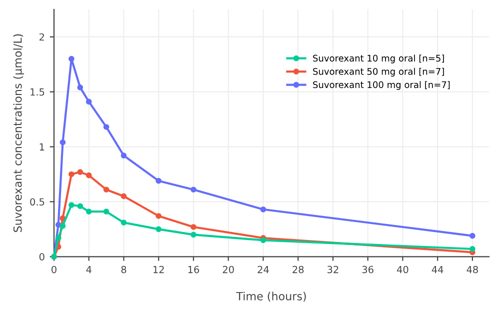 This screenshot has height=313, width=500. What do you see at coordinates (228, 270) in the screenshot?
I see `x-tick-label: 20` at bounding box center [228, 270].